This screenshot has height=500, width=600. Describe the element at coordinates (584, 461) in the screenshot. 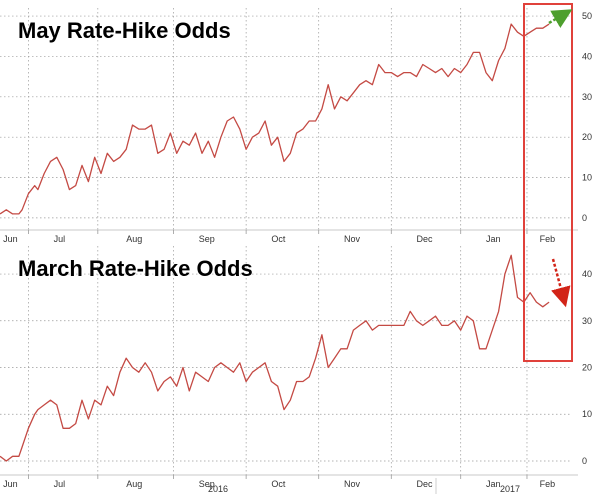

I see `march-y-tick-label: 0` at that location.